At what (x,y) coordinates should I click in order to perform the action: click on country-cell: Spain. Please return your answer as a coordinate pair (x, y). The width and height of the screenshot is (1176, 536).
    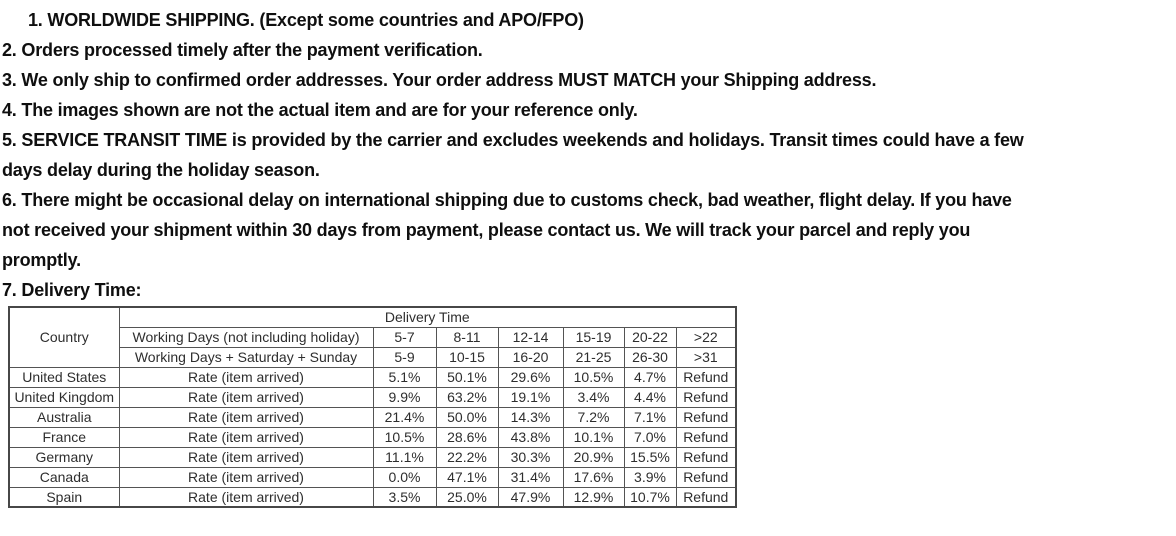
    Looking at the image, I should click on (64, 497).